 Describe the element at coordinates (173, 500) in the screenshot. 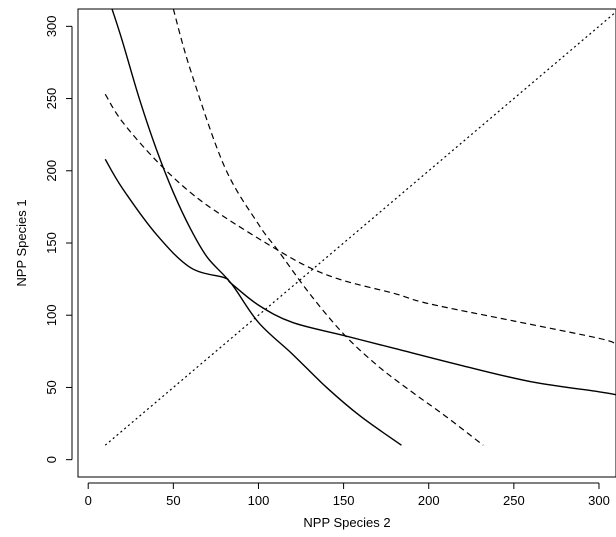

I see `x-tick-label: 50` at that location.